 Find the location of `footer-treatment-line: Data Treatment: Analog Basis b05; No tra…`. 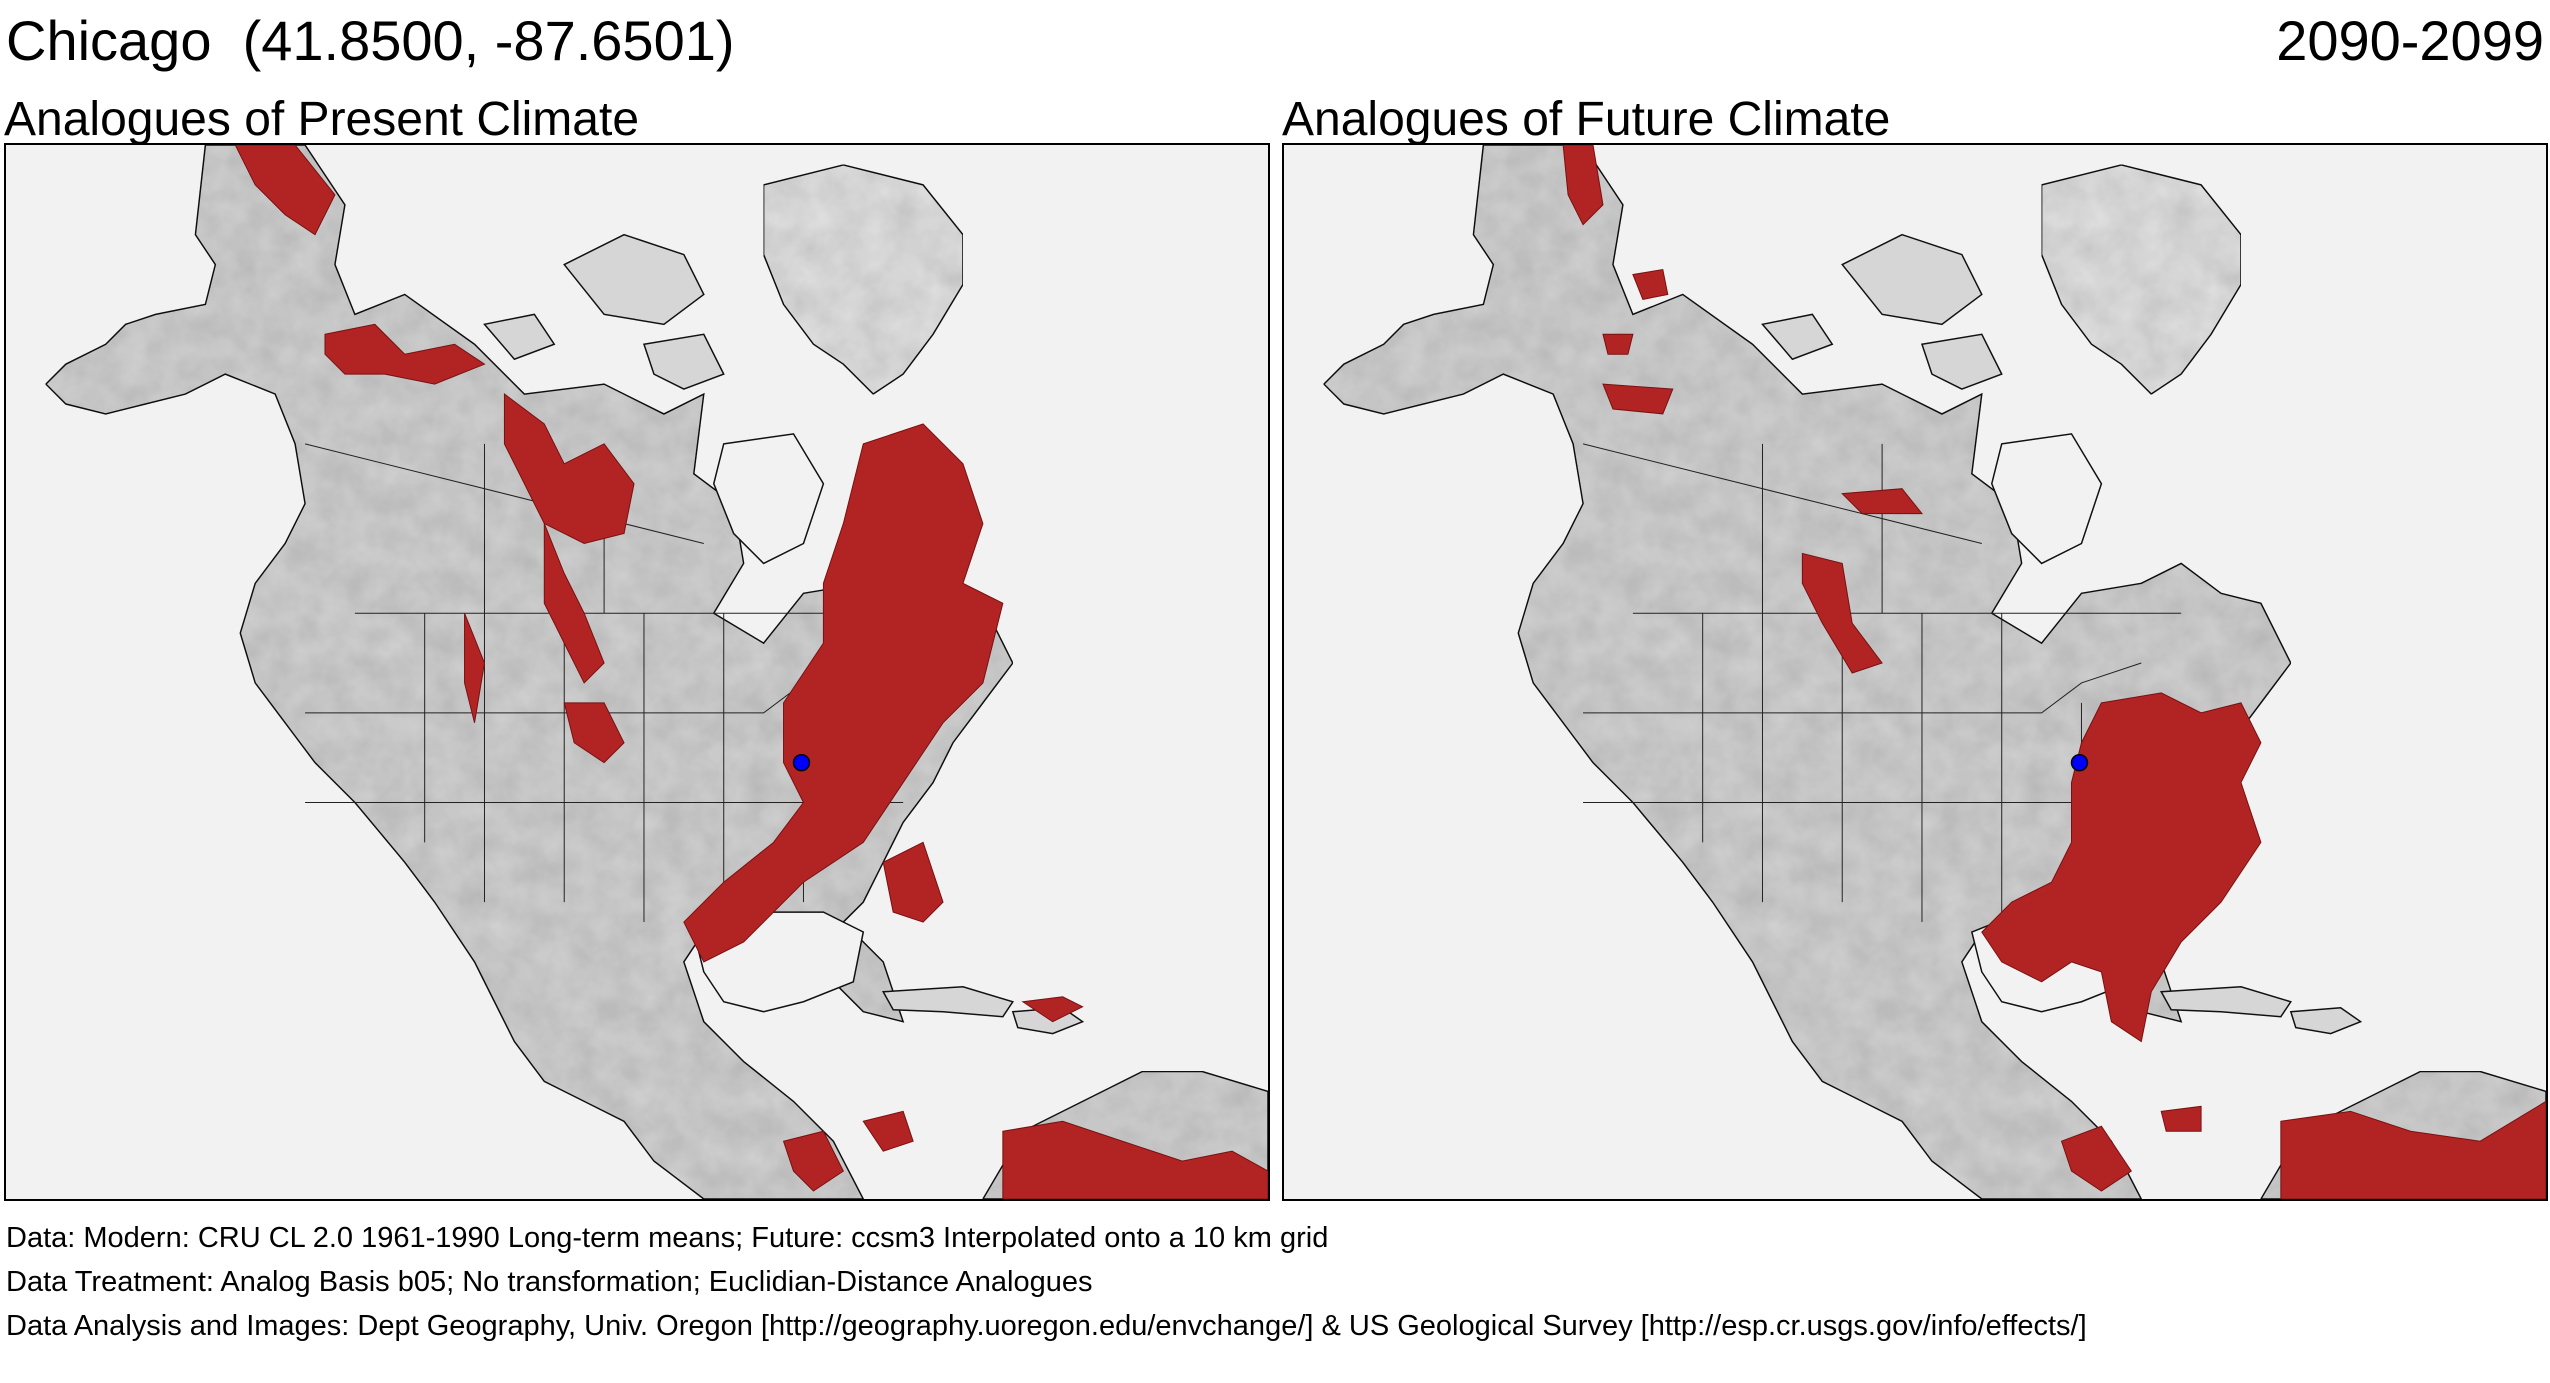

footer-treatment-line: Data Treatment: Analog Basis b05; No tra… is located at coordinates (549, 1282).